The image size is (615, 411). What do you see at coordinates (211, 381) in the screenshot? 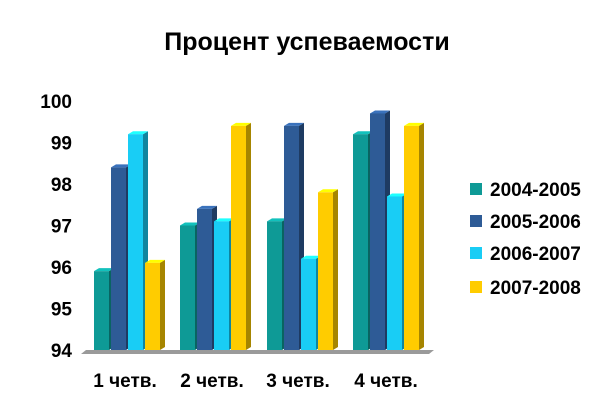
I see `x-tick-label: 2 четв.` at bounding box center [211, 381].